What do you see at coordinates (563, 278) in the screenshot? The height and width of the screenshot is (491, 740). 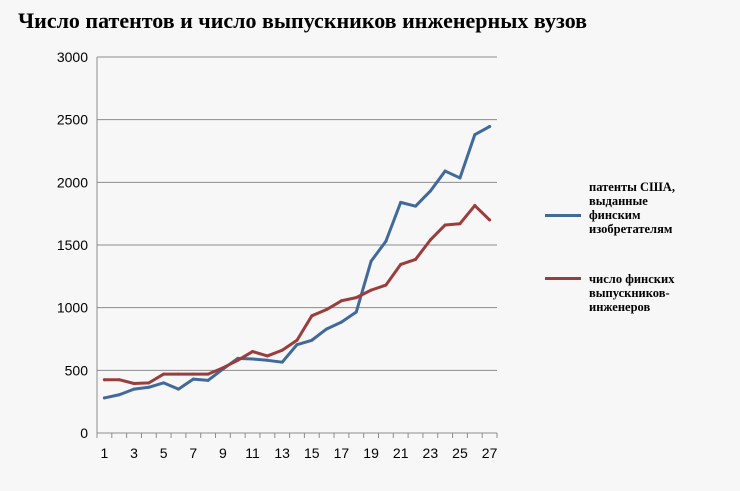 I see `legend-swatch-engineers` at bounding box center [563, 278].